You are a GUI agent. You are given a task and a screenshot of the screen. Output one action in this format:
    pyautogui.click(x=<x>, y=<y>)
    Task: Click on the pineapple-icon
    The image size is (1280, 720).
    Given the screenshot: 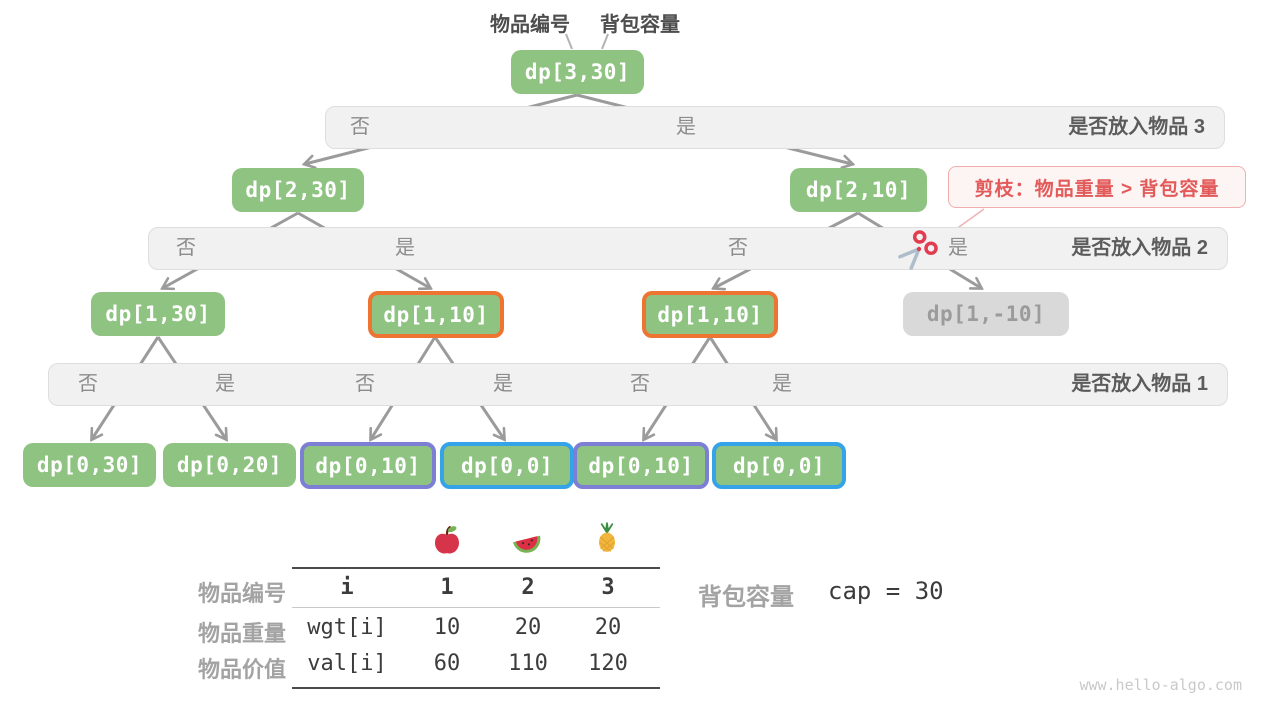 What is the action you would take?
    pyautogui.click(x=607, y=540)
    